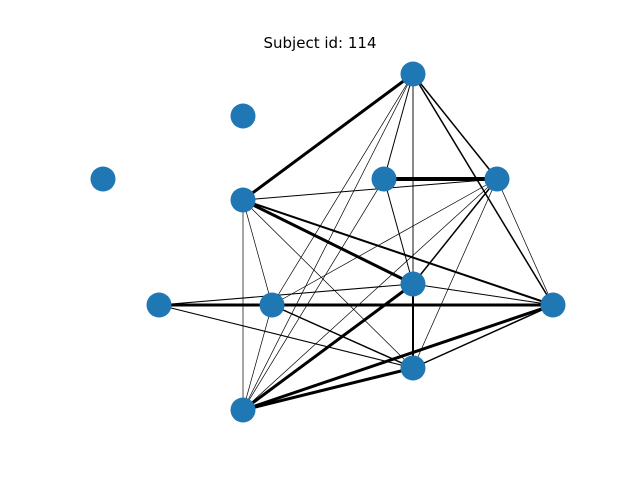  I want to click on edge-n11-n9, so click(328, 347).